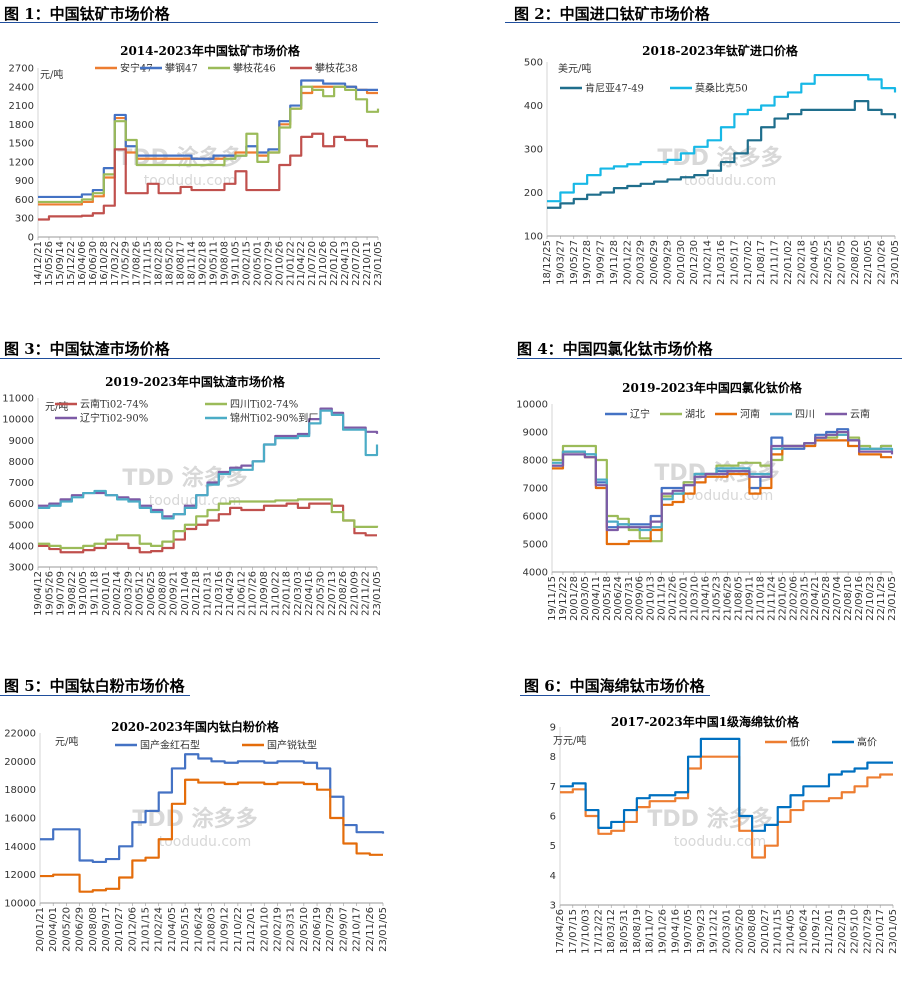 The height and width of the screenshot is (996, 918). What do you see at coordinates (275, 593) in the screenshot?
I see `x-tick-label: 21/10/22` at bounding box center [275, 593].